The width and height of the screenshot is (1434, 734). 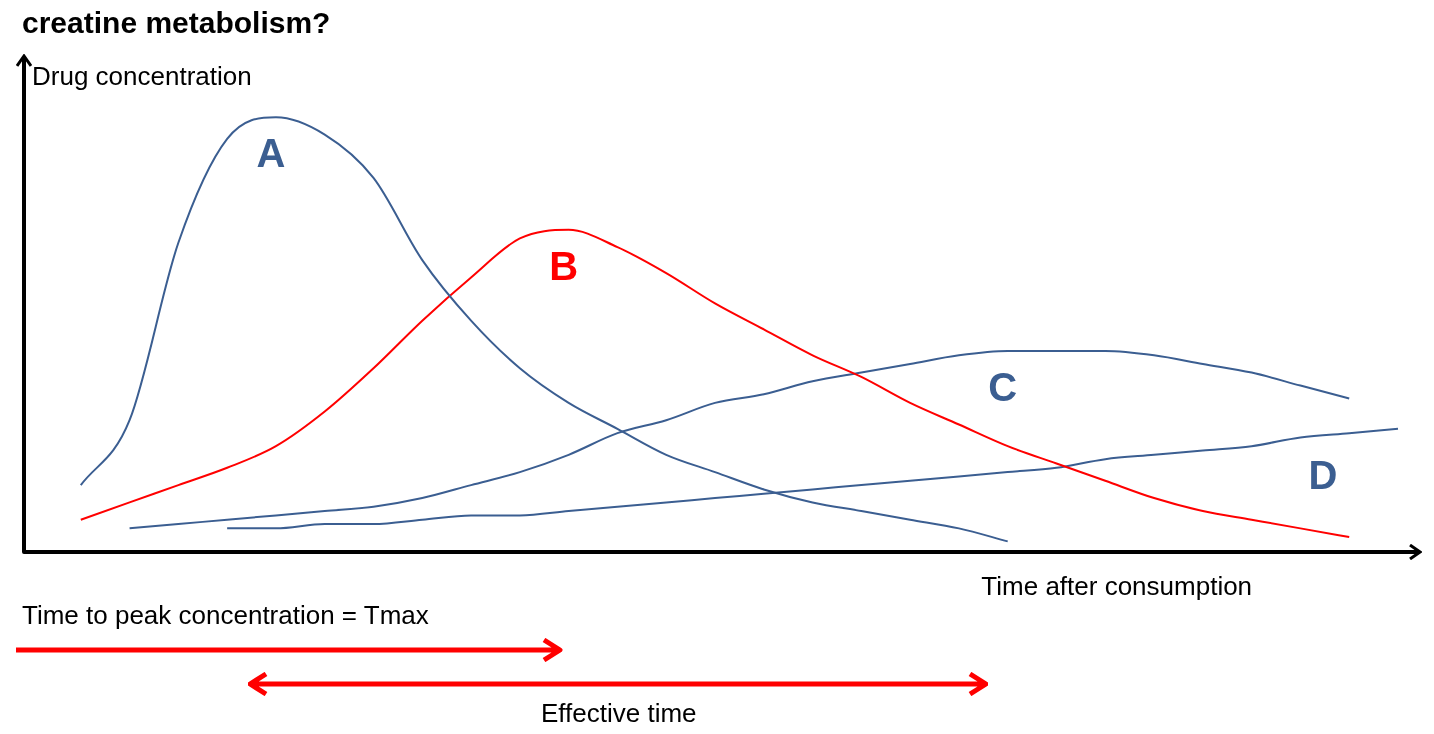 I want to click on series-label: C, so click(x=1003, y=386).